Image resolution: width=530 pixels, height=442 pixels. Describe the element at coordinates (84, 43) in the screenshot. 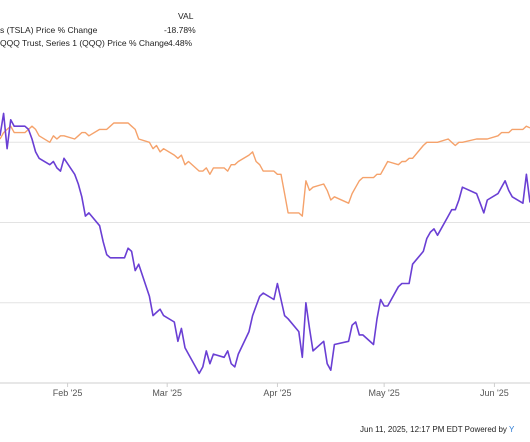

I see `legend-label-qqq: QQQ Trust, Series 1 (QQQ) Price % Change` at that location.